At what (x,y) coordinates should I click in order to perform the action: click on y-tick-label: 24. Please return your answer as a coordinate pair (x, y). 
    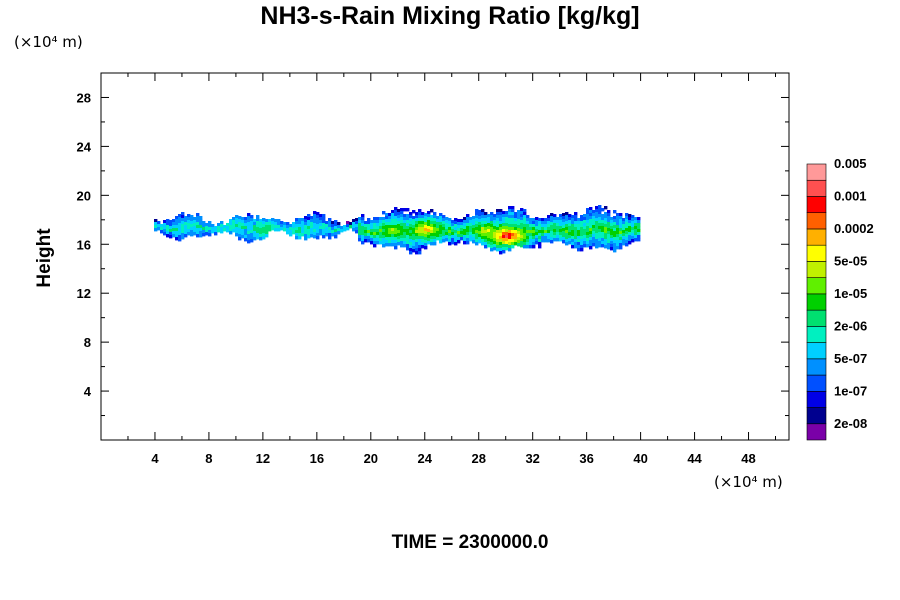
    Looking at the image, I should click on (84, 146).